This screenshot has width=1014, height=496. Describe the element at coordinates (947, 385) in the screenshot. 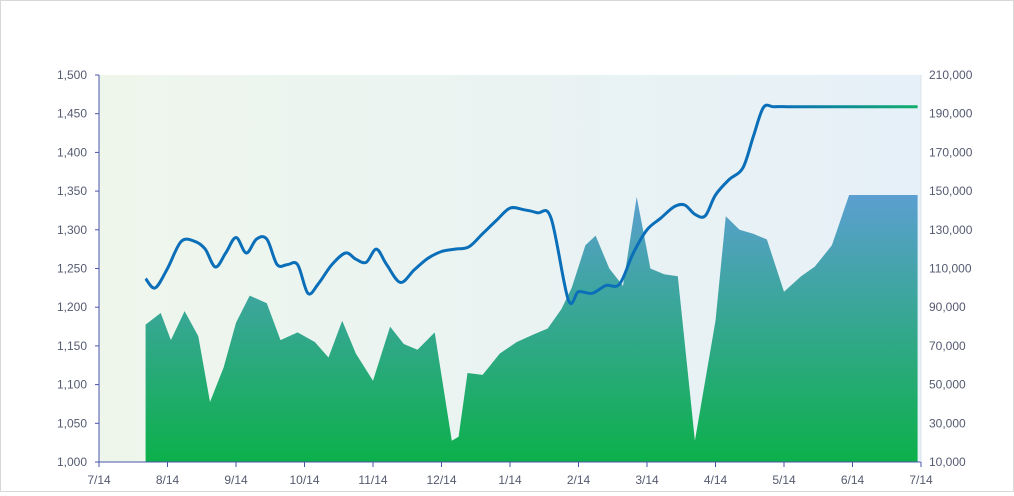

I see `y-right-tick-label: 50,000` at that location.